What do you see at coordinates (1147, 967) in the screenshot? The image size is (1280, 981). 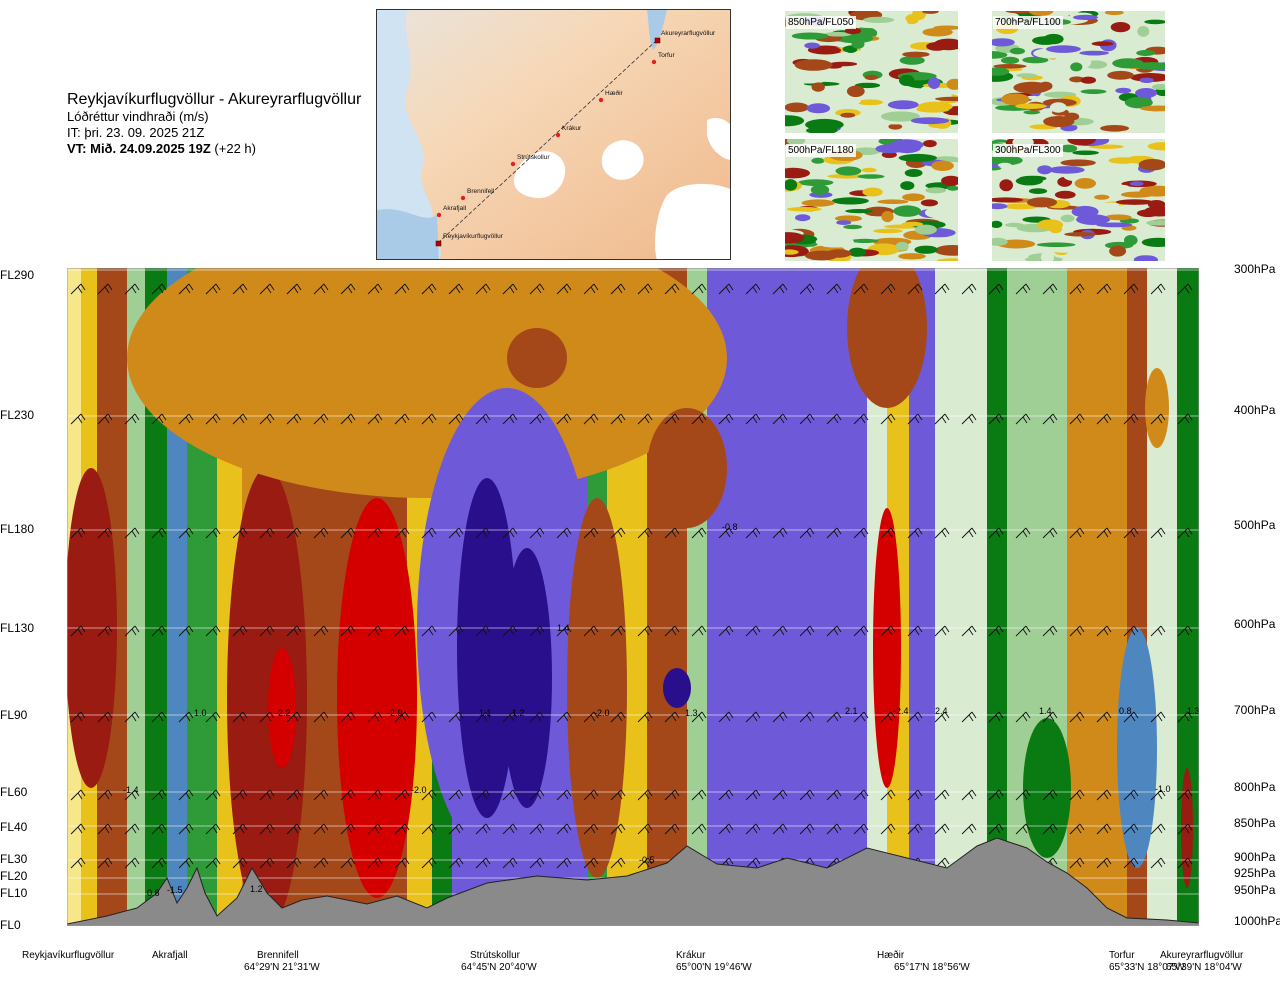 I see `location-coord: 65°33'N 18°07'W` at bounding box center [1147, 967].